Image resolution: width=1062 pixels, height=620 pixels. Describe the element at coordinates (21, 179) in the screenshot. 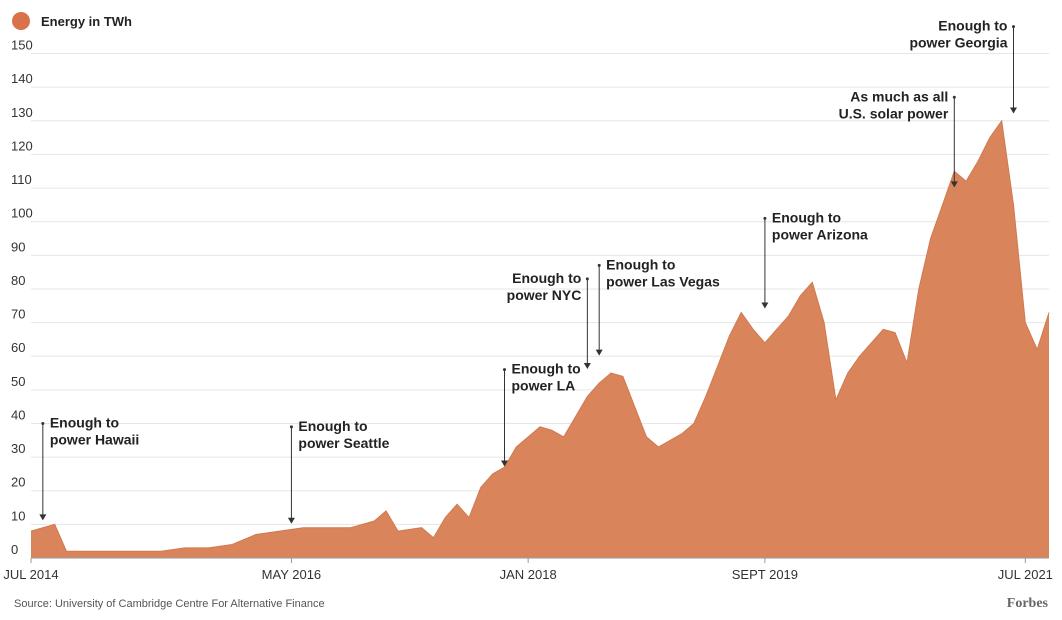

I see `y-tick-label: 110` at that location.